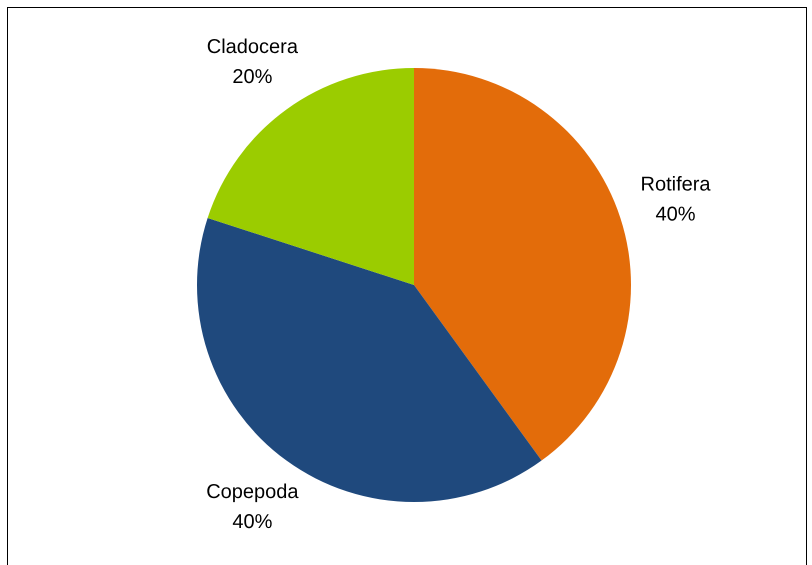 The width and height of the screenshot is (812, 565). Describe the element at coordinates (676, 185) in the screenshot. I see `slice-label: Rotifera` at that location.